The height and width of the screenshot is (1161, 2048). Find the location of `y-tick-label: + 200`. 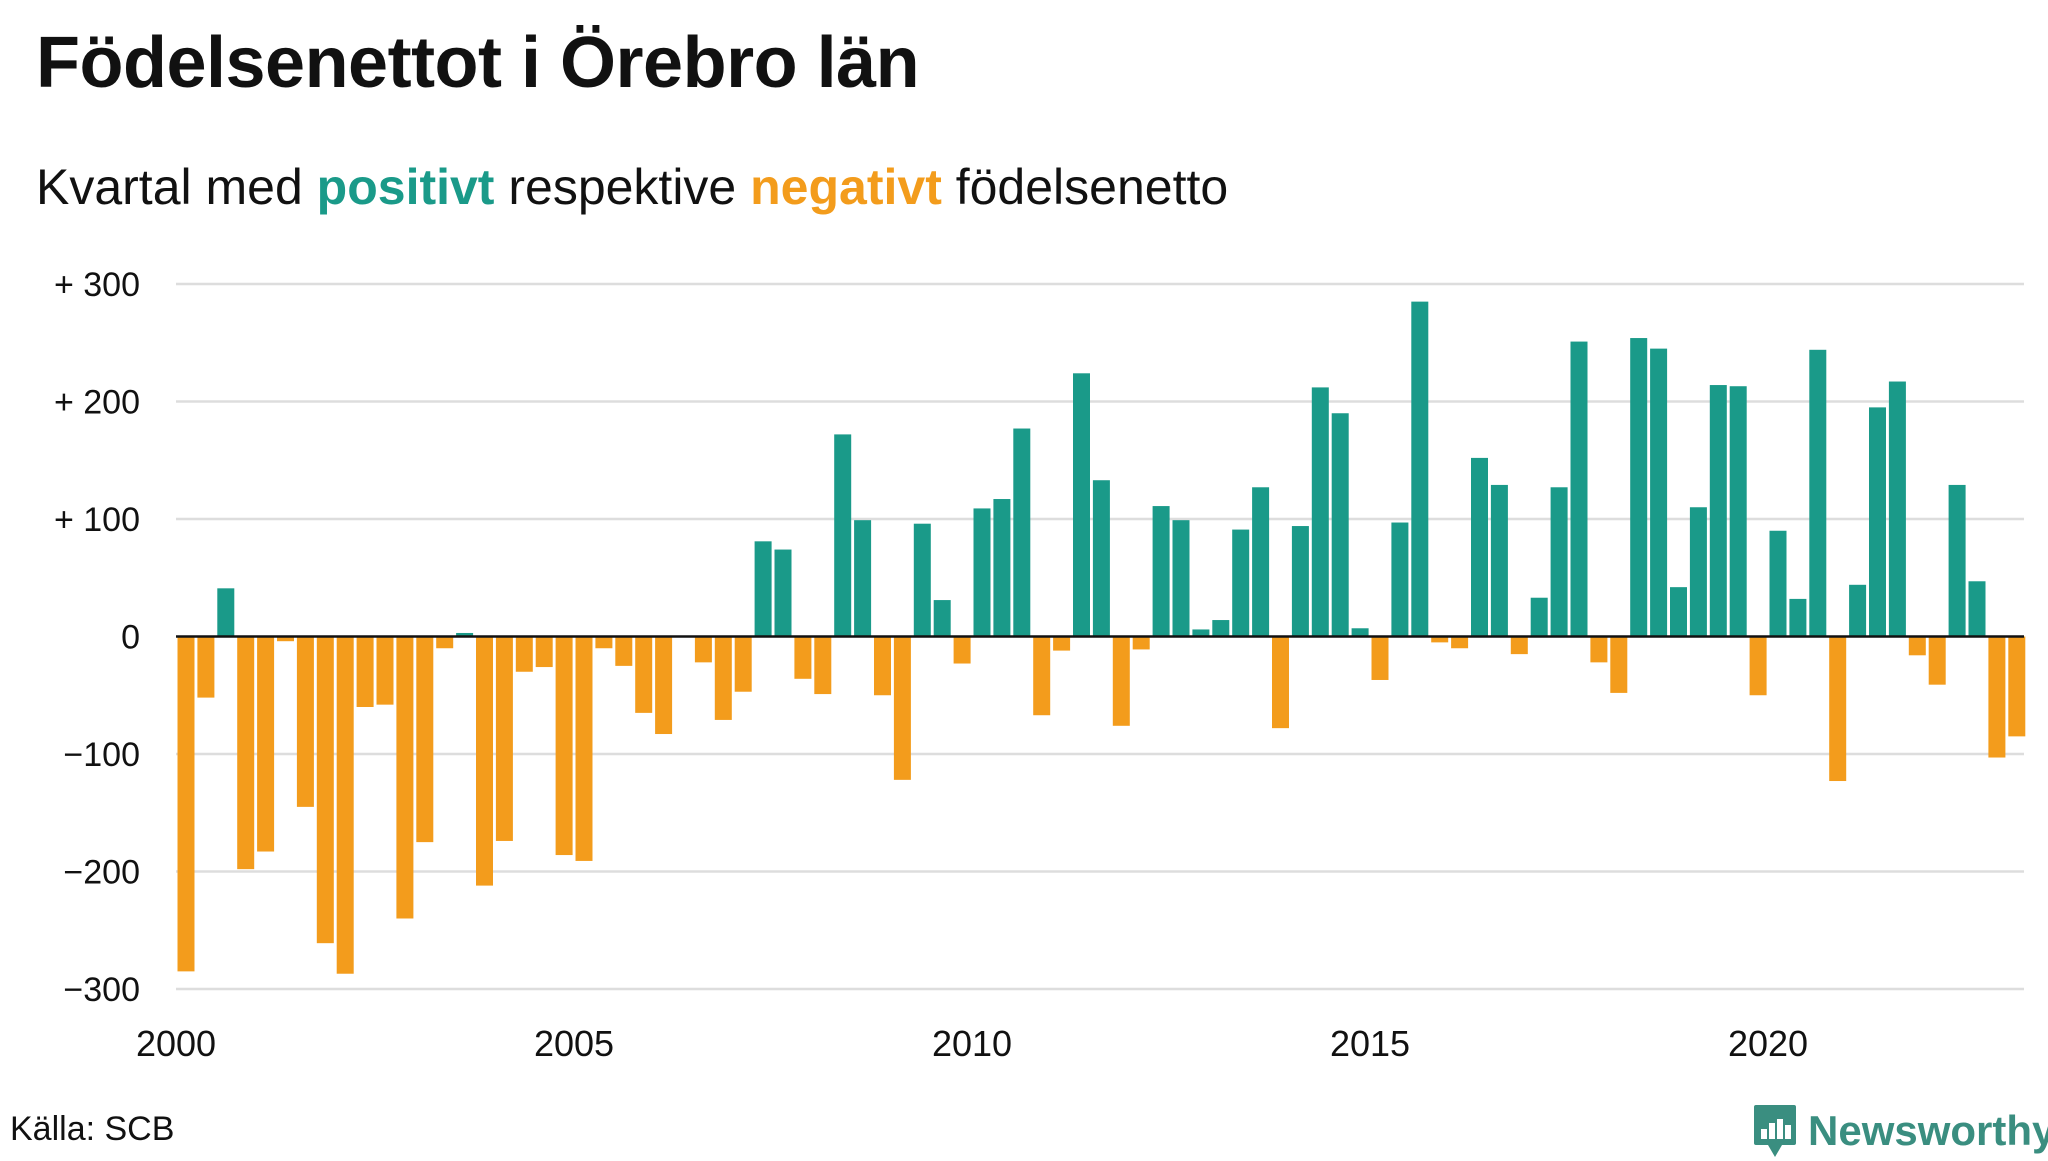

y-tick-label: + 200 is located at coordinates (97, 403).